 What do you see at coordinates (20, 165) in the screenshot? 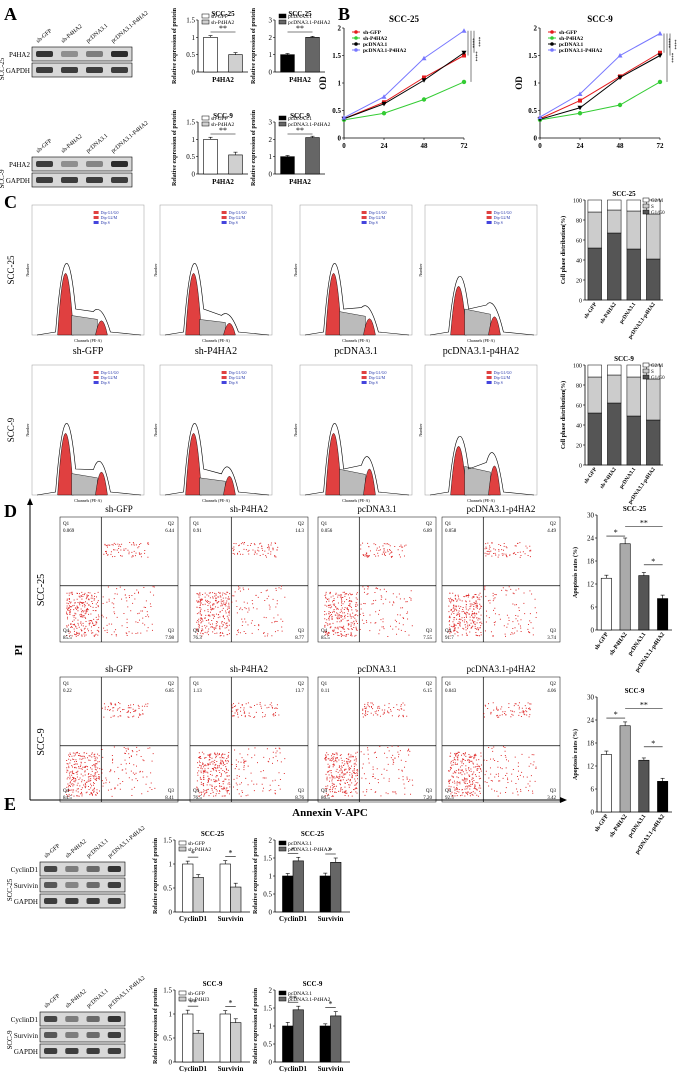
I see `protein-label: P4HA2` at bounding box center [20, 165].